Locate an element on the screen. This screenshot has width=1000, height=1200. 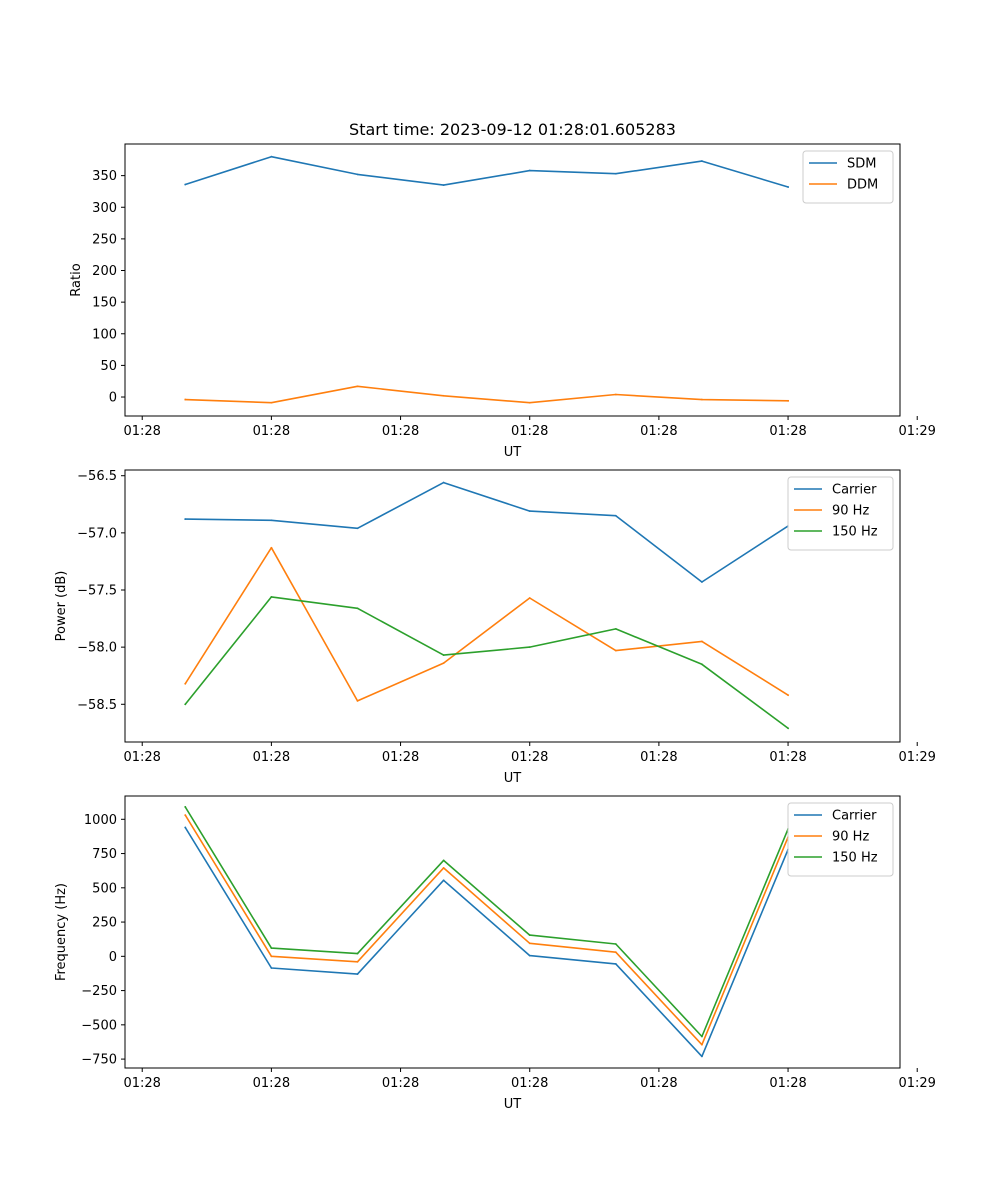
y-axis-label: Frequency (Hz) is located at coordinates (61, 932).